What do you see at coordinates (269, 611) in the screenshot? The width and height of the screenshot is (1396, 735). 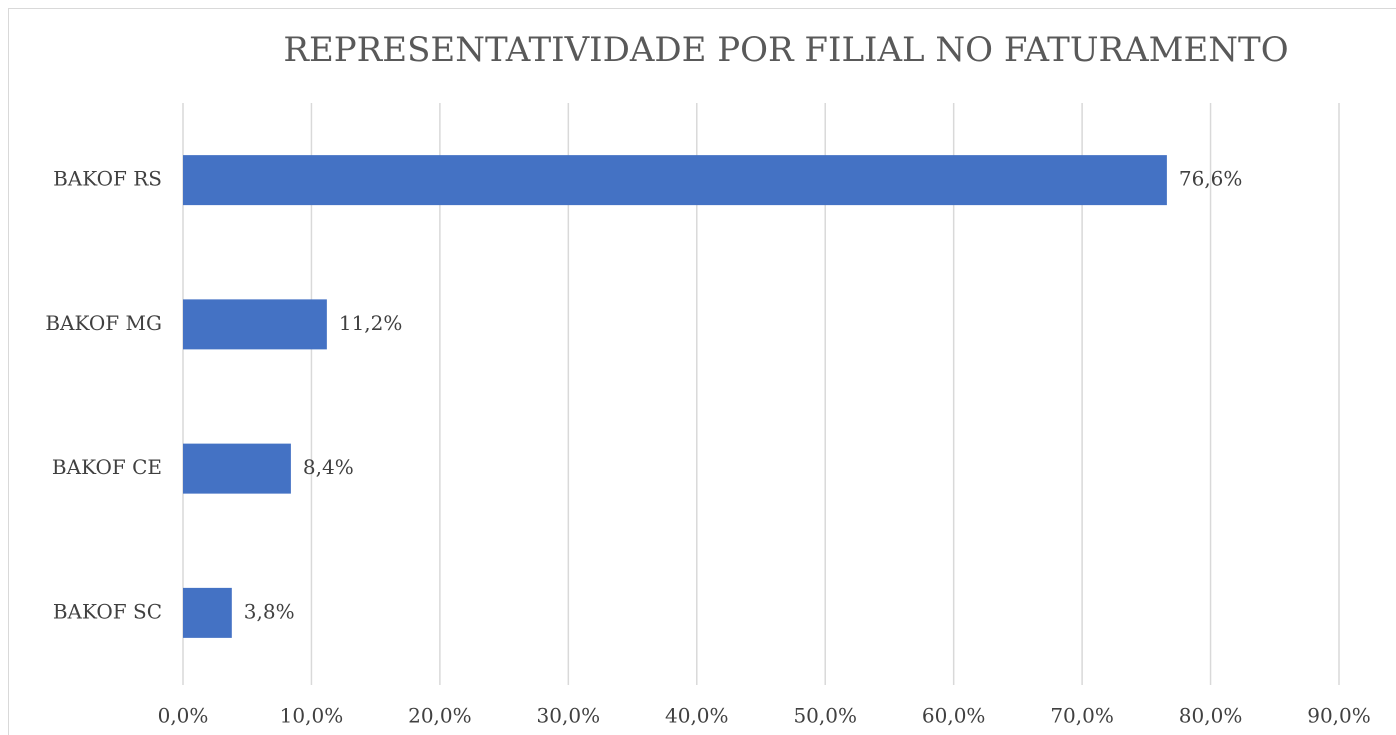 I see `data-label: 3,8%` at bounding box center [269, 611].